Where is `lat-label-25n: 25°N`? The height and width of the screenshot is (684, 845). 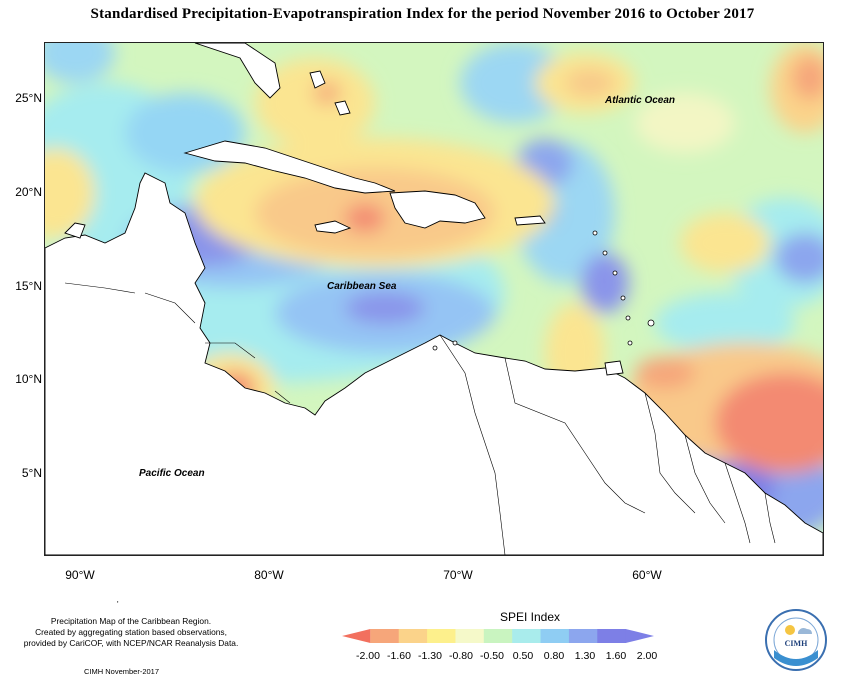 lat-label-25n: 25°N is located at coordinates (28, 98).